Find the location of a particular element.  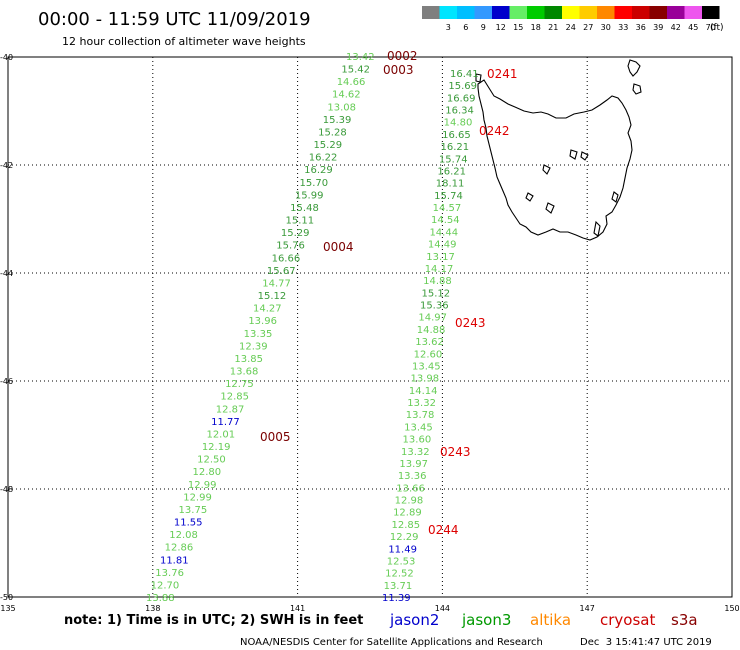

legend-tick-label: 9 is located at coordinates (483, 27).